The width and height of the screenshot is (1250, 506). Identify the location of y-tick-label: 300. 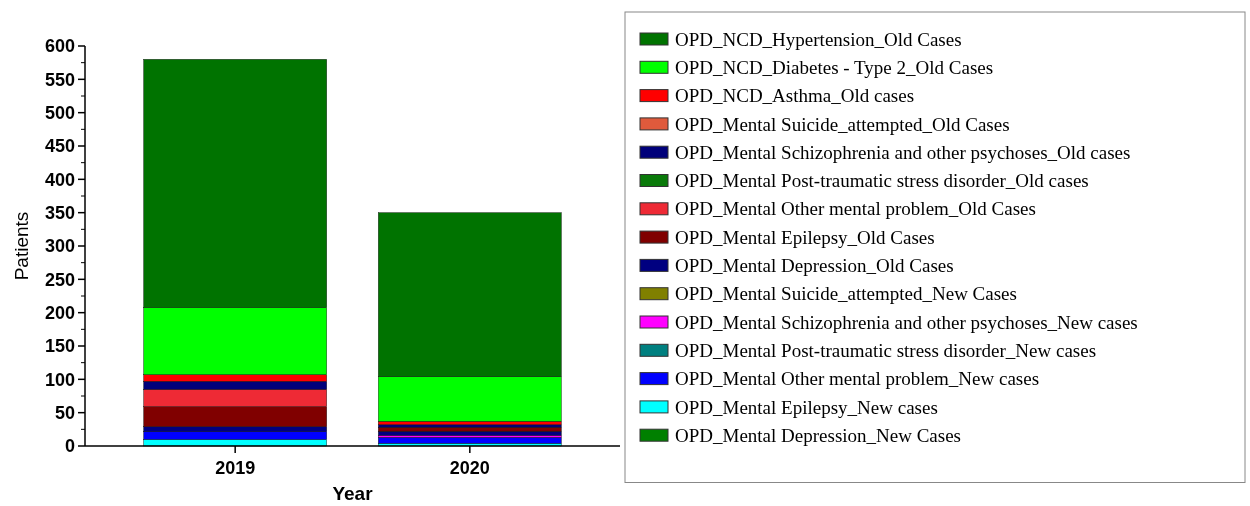
(59, 246).